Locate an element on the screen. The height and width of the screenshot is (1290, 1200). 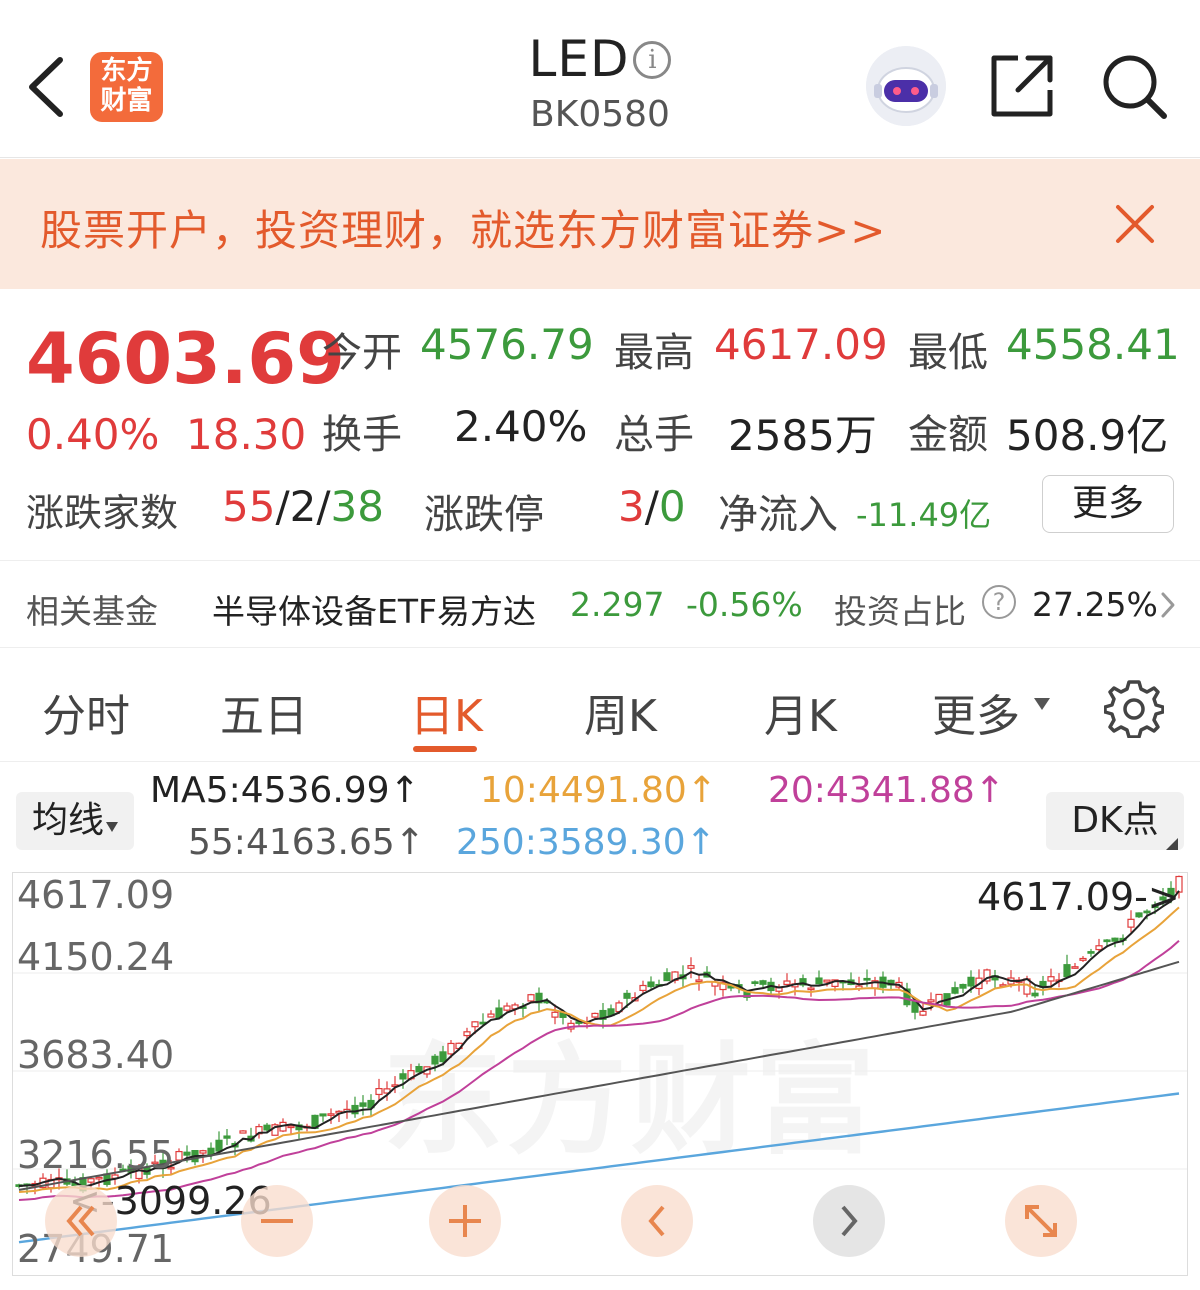
promo-banner: 股票开户，投资理财，就选东方财富证券>> is located at coordinates (600, 224).